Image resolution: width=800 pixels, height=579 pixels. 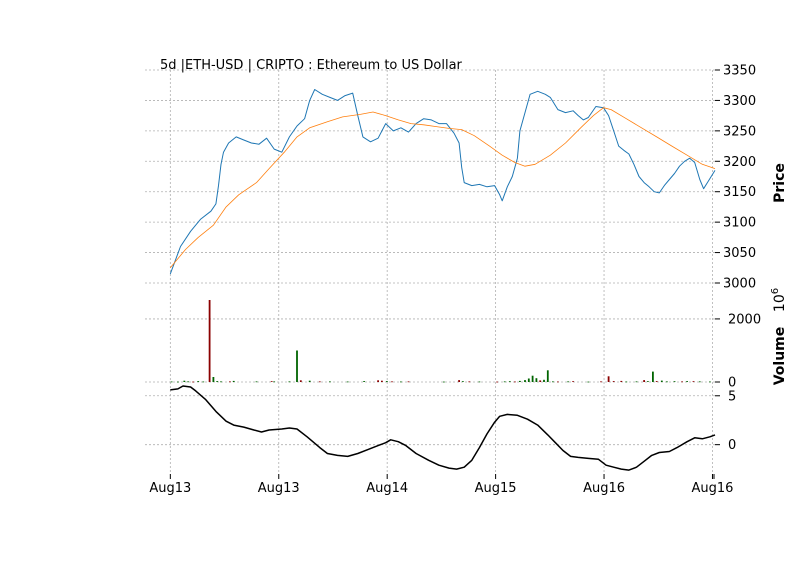 I want to click on price-axis-label: Price, so click(x=780, y=183).